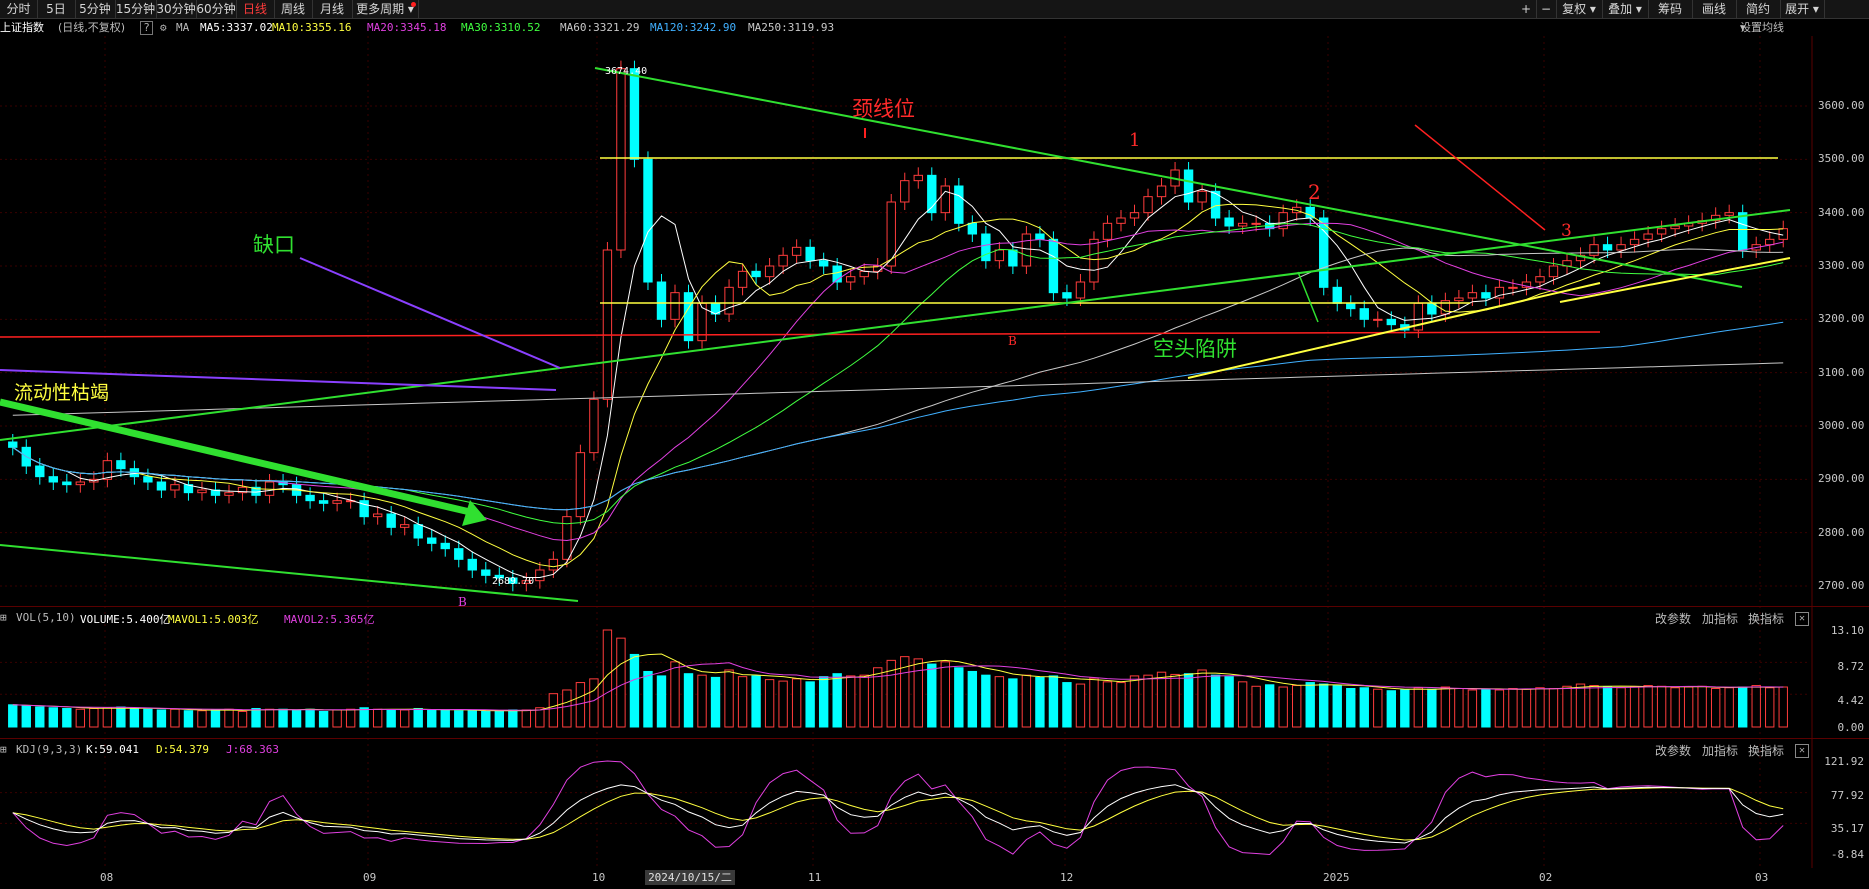 This screenshot has height=889, width=1869. What do you see at coordinates (1673, 751) in the screenshot?
I see `kdj-edit-params-button: 改参数` at bounding box center [1673, 751].